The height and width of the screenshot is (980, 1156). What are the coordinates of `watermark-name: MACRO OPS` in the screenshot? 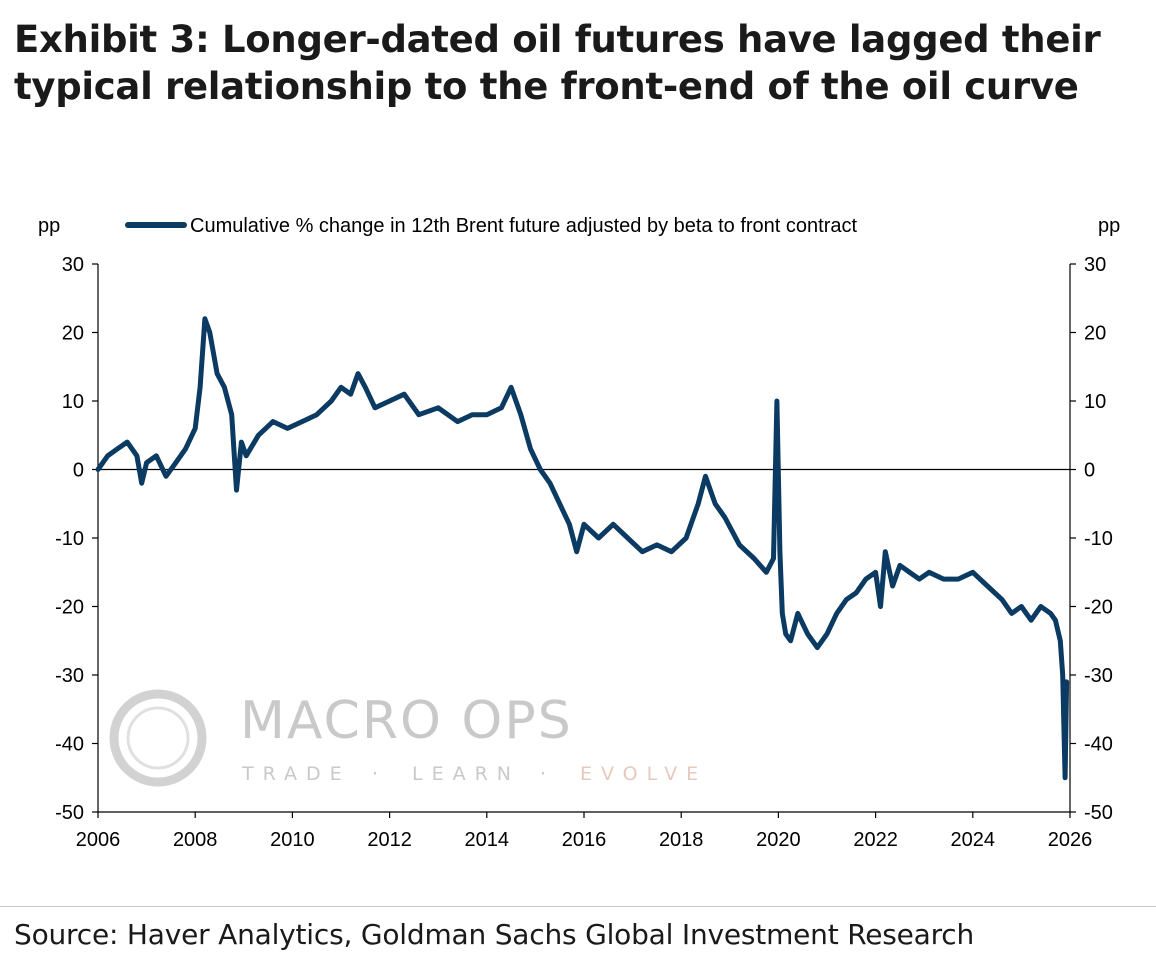 It's located at (406, 721).